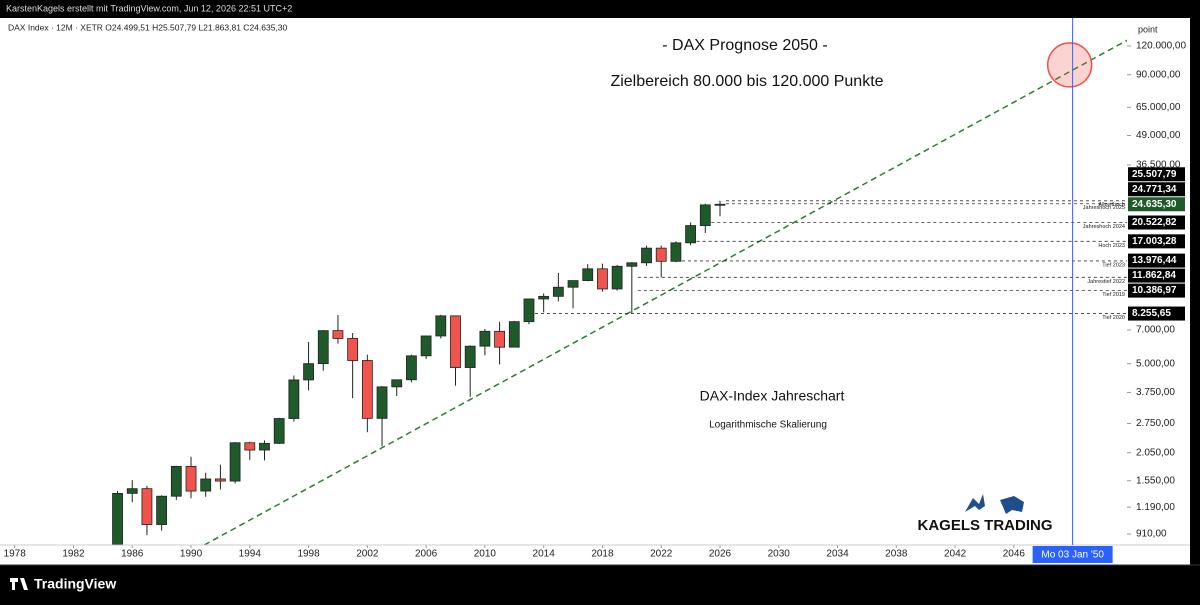 The height and width of the screenshot is (605, 1200). Describe the element at coordinates (955, 554) in the screenshot. I see `x-tick-label: 2042` at that location.